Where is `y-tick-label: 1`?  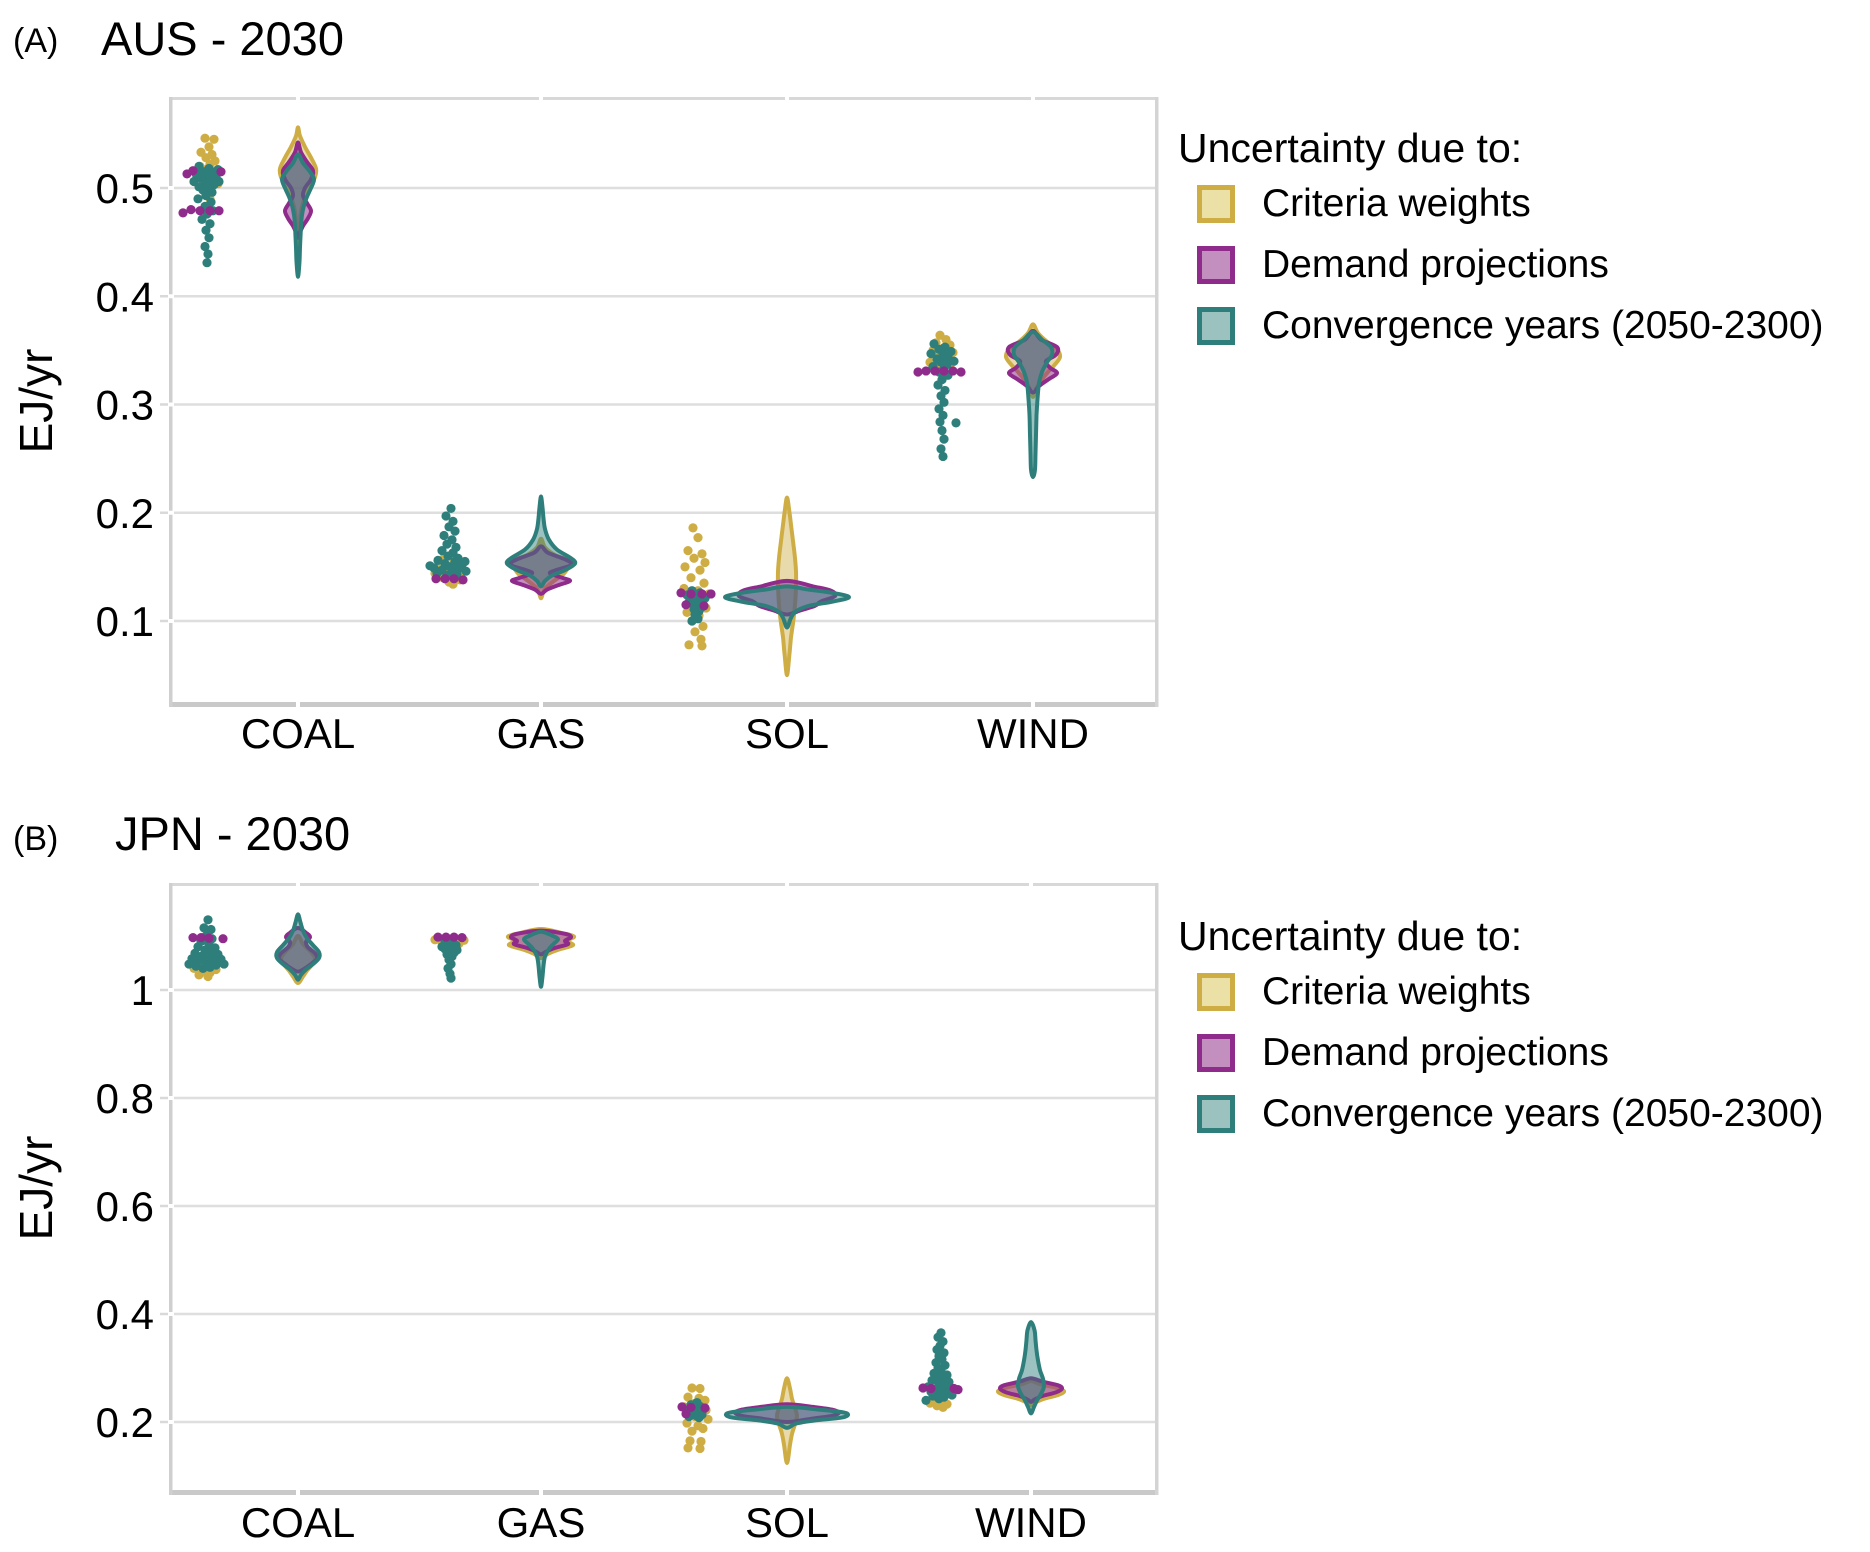
y-tick-label: 1 is located at coordinates (142, 990).